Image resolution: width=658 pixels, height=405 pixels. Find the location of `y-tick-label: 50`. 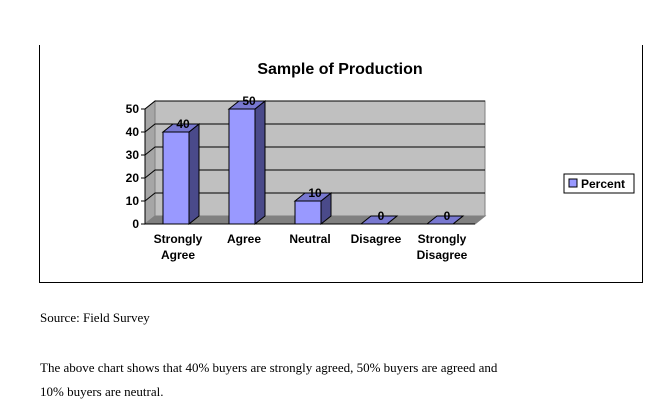

y-tick-label: 50 is located at coordinates (133, 109).